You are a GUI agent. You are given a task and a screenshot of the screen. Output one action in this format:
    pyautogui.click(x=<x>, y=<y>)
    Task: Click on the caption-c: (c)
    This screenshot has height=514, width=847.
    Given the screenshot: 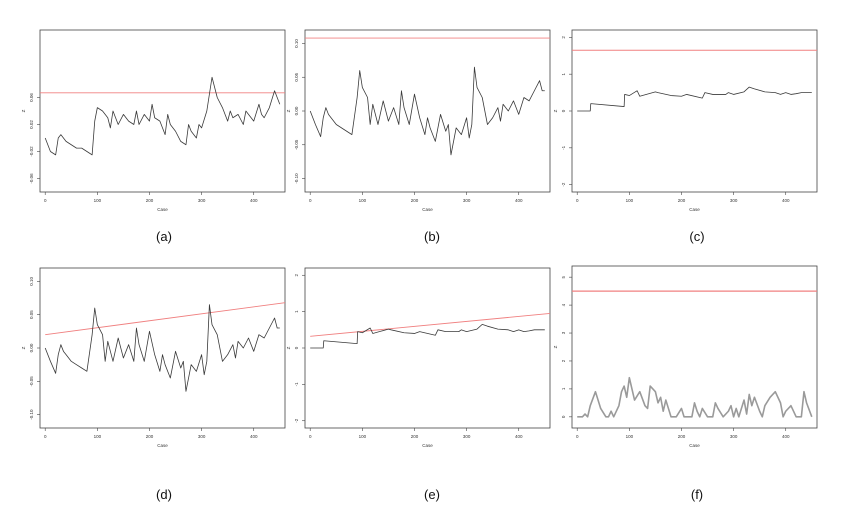 What is the action you would take?
    pyautogui.click(x=697, y=236)
    